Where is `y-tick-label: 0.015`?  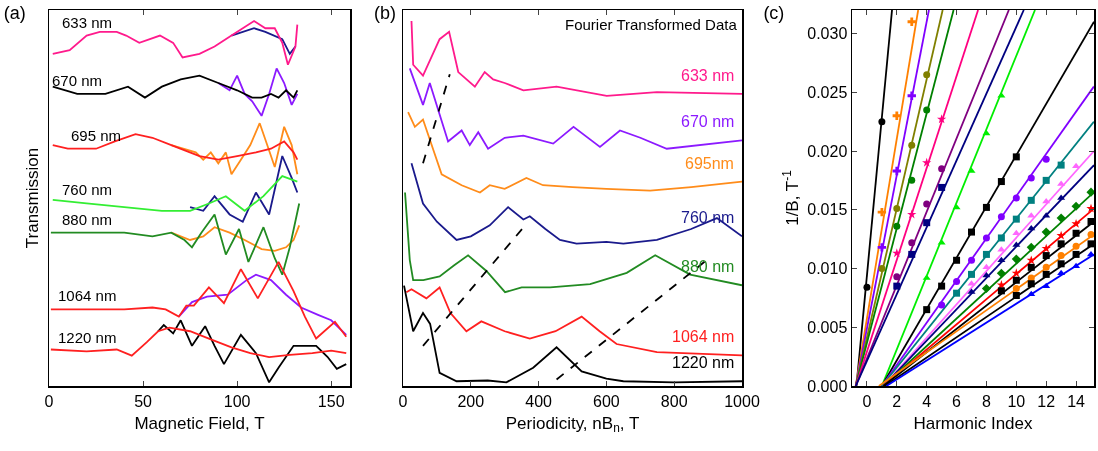 y-tick-label: 0.015 is located at coordinates (827, 210).